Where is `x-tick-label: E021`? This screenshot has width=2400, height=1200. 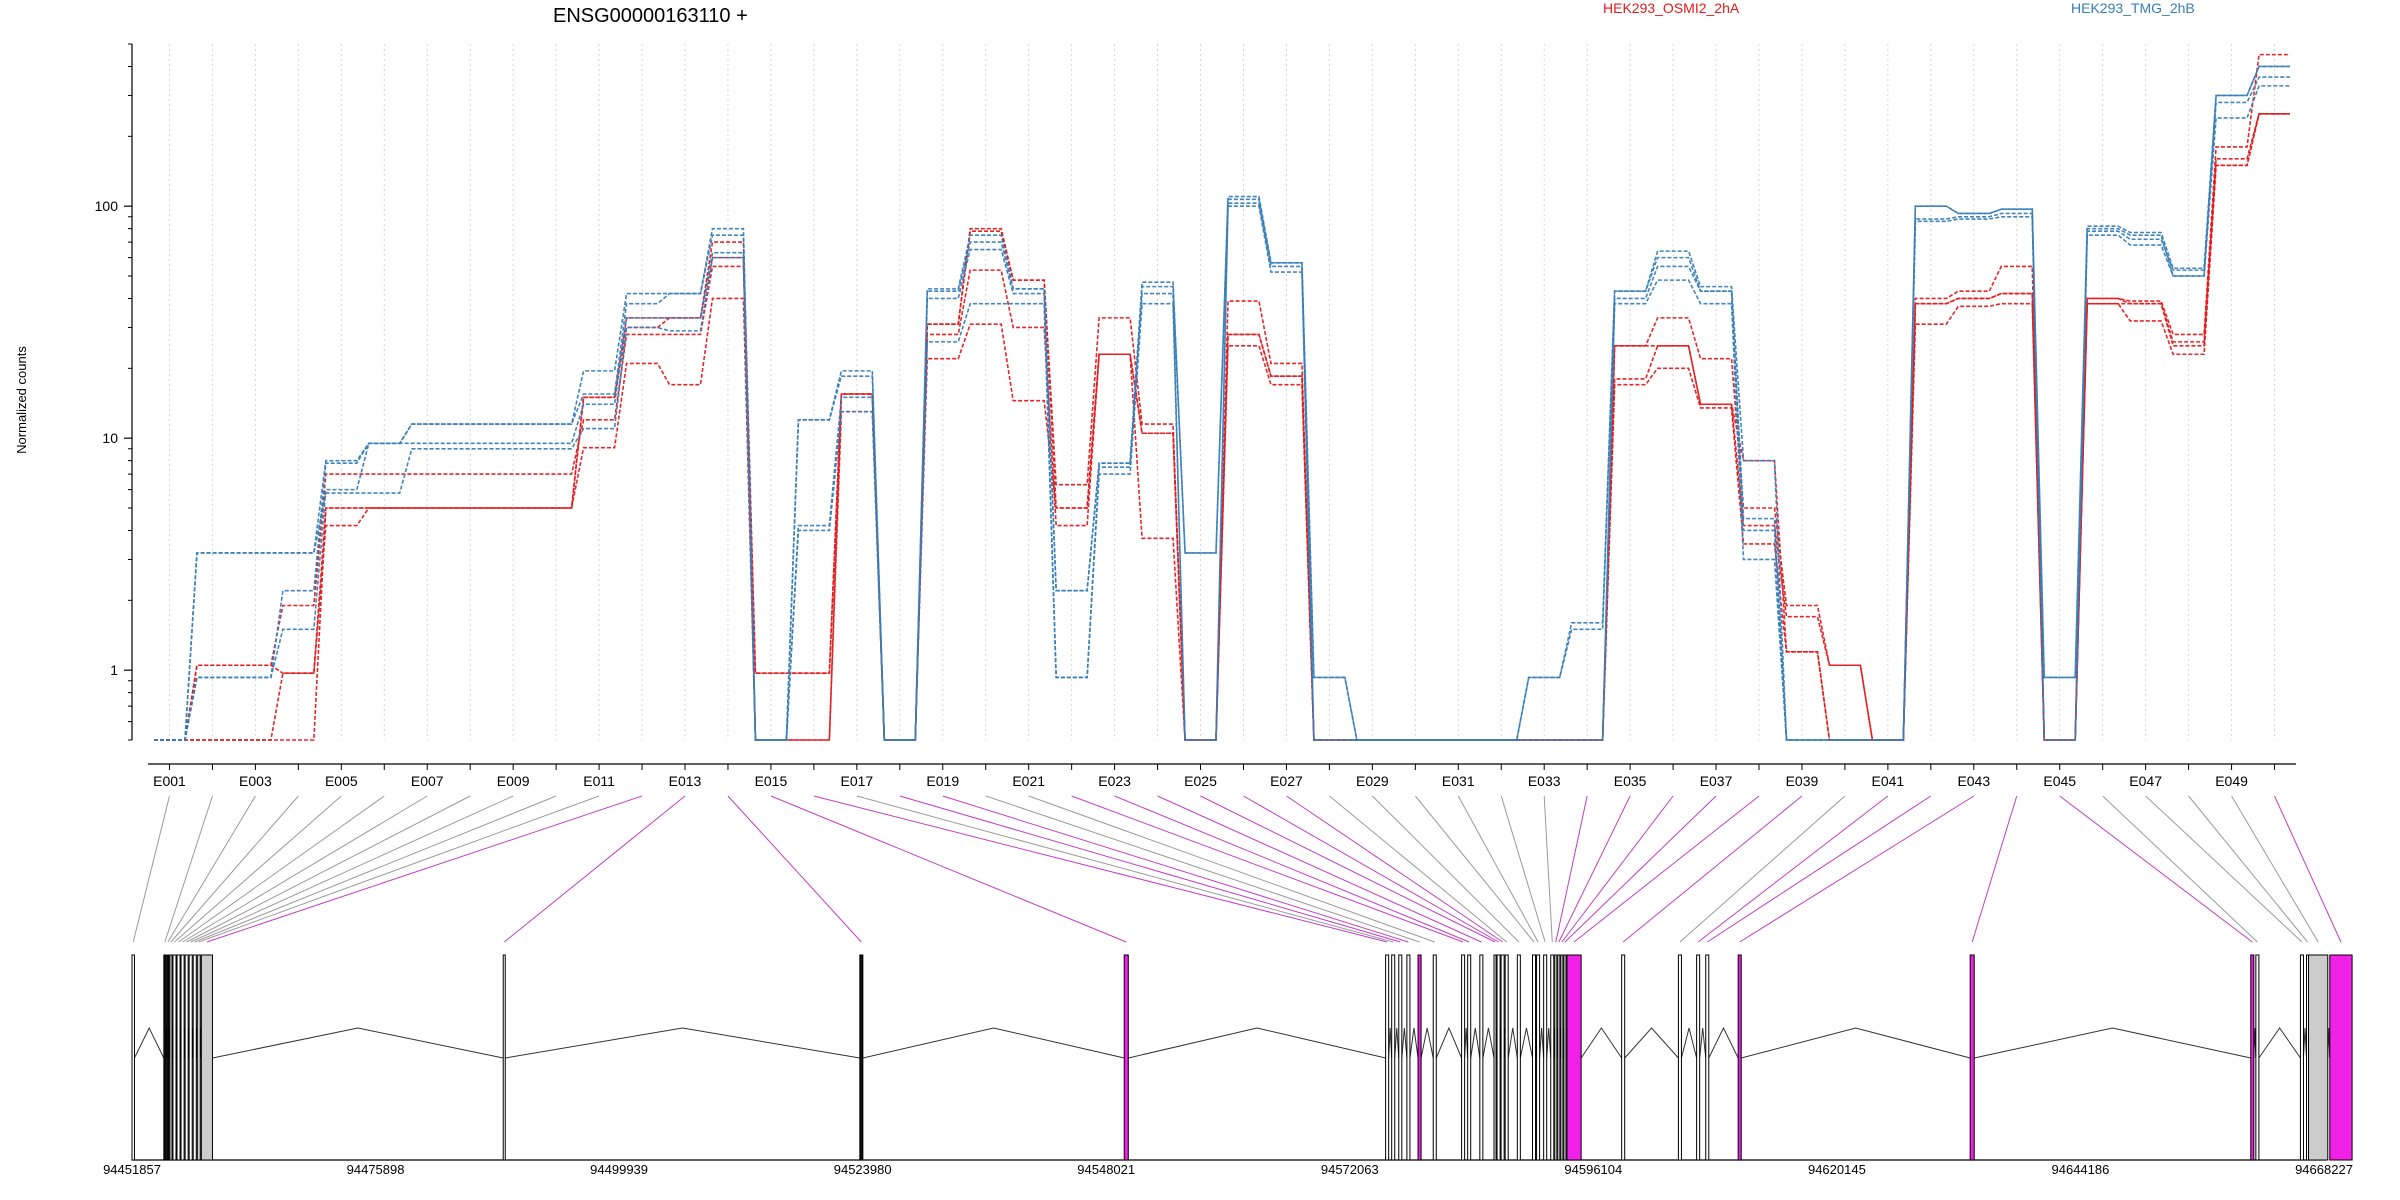
x-tick-label: E021 is located at coordinates (1028, 781).